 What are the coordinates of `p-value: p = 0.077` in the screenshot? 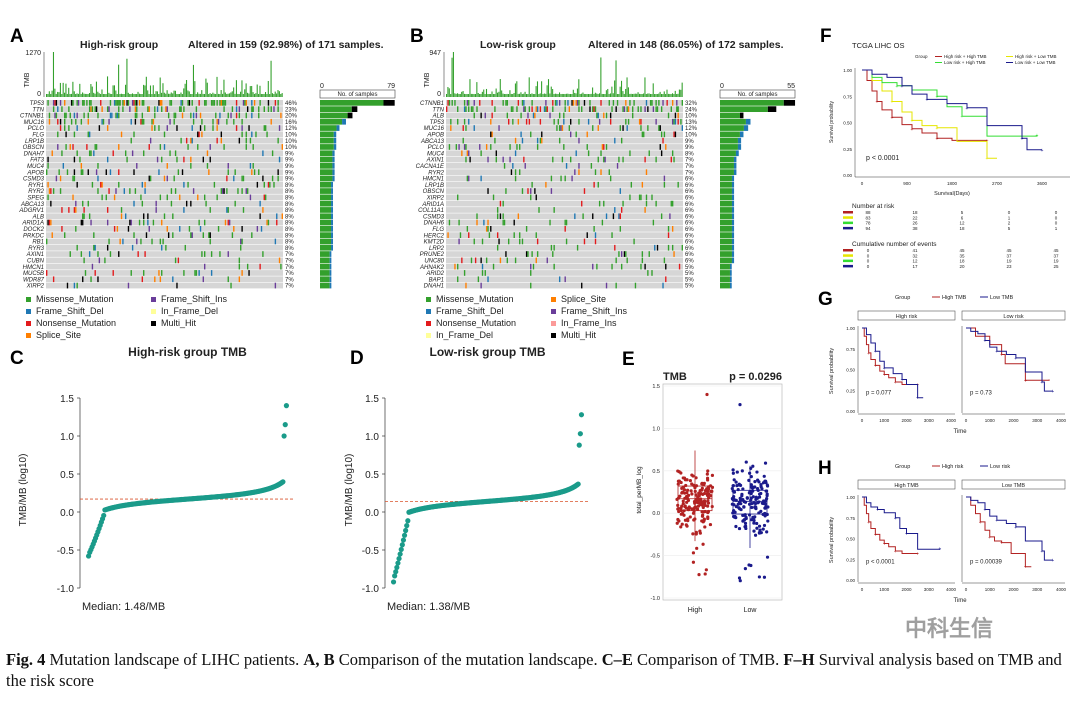 It's located at (879, 393).